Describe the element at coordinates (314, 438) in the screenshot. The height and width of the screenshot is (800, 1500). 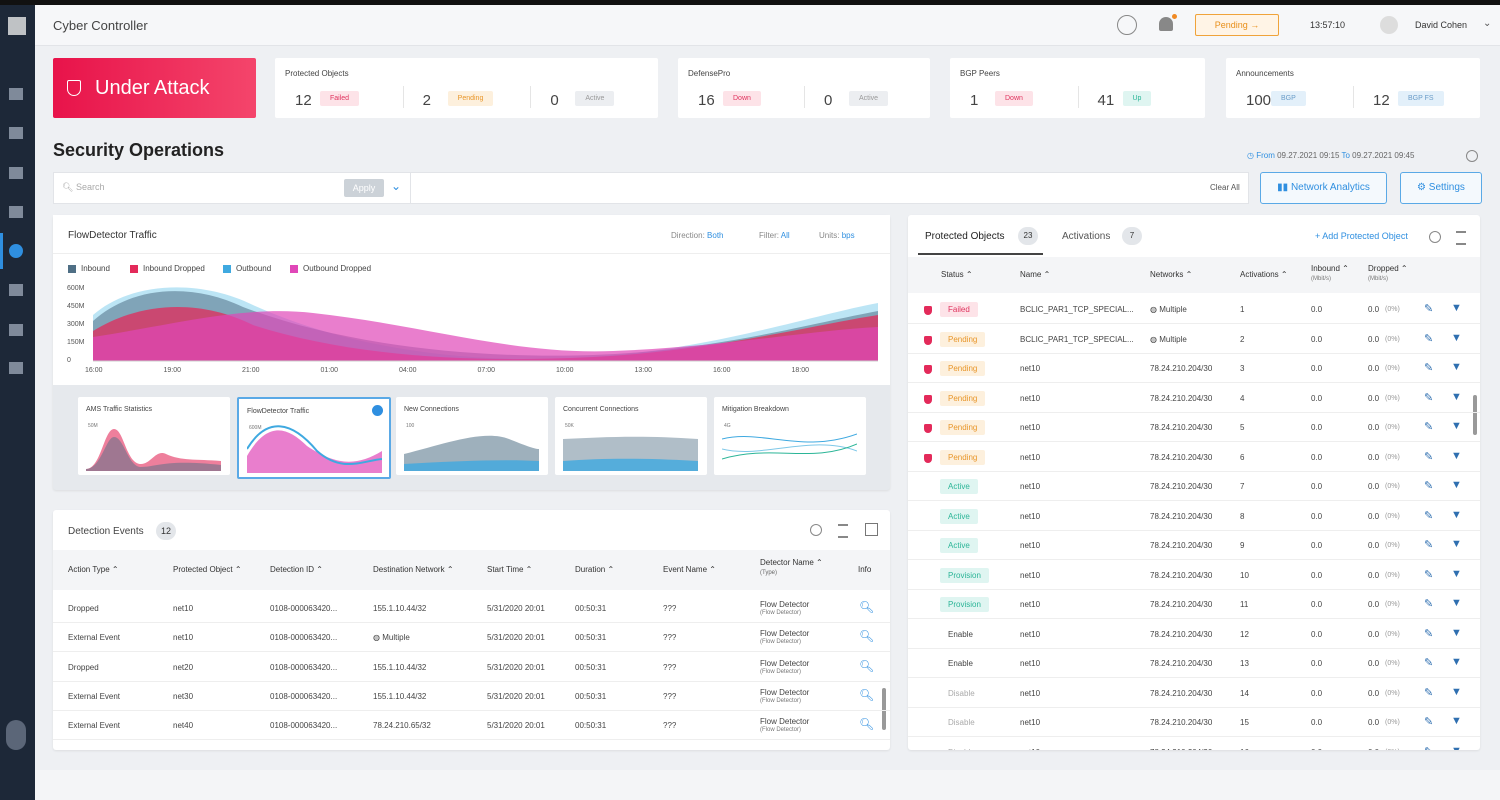
I see `thumbnail-card: FlowDetector Traffic 600M` at that location.